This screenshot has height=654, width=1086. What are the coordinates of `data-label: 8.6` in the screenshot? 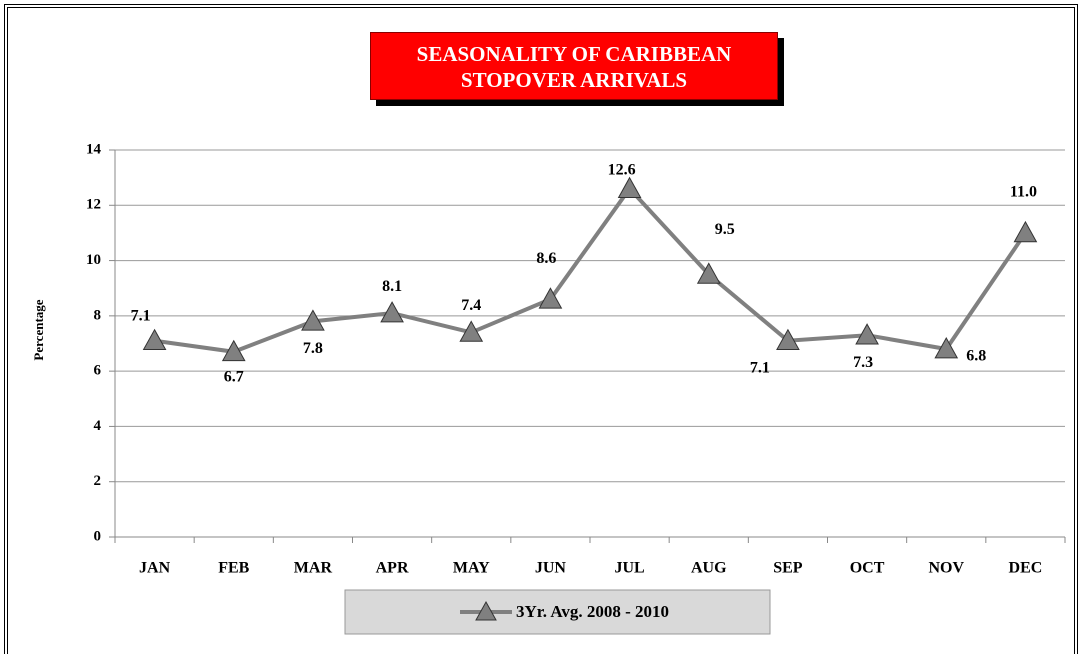 It's located at (546, 258).